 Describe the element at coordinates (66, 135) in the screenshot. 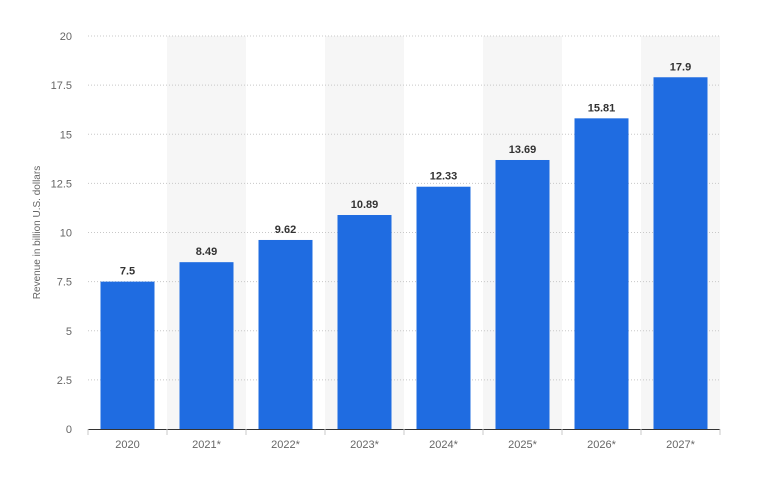

I see `y-tick-label: 15` at that location.